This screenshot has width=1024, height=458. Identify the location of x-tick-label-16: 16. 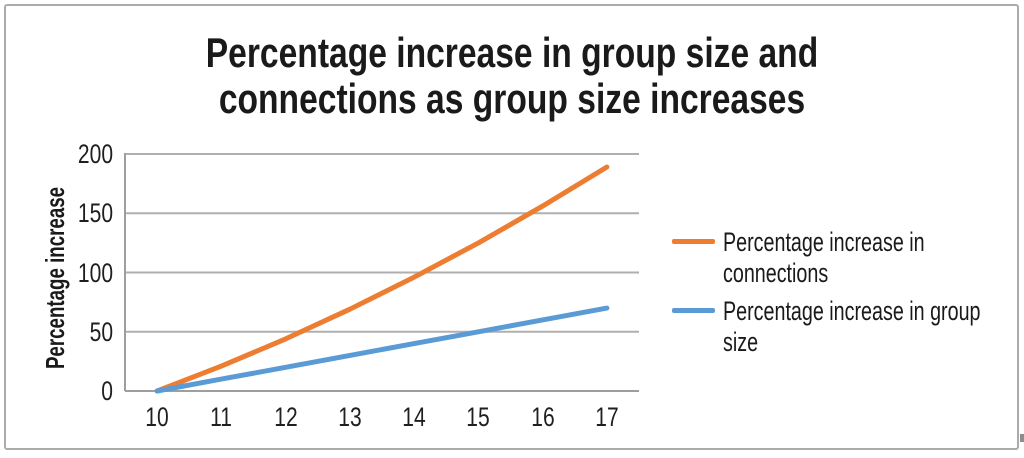
(542, 417).